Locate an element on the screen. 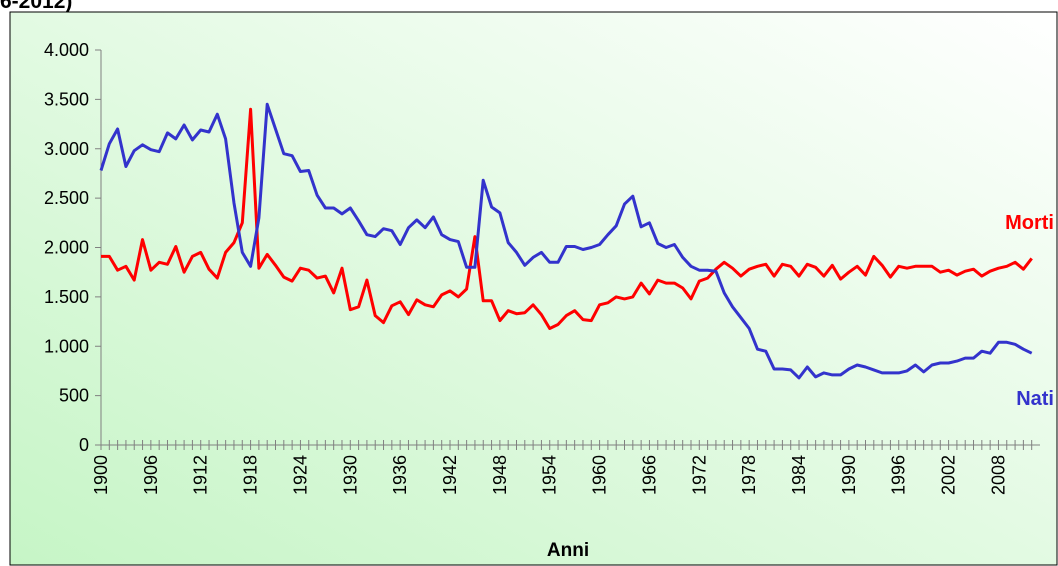 The height and width of the screenshot is (566, 1058). x-tick-label: 1954 is located at coordinates (550, 475).